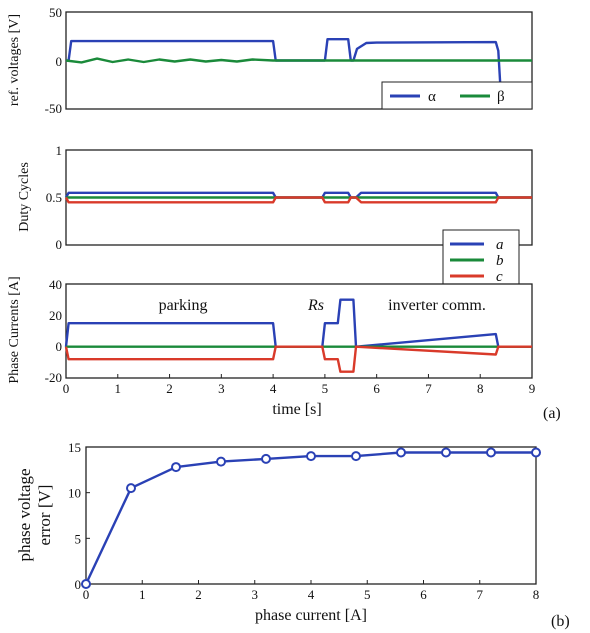  I want to click on legend-abc: a b c, so click(481, 258).